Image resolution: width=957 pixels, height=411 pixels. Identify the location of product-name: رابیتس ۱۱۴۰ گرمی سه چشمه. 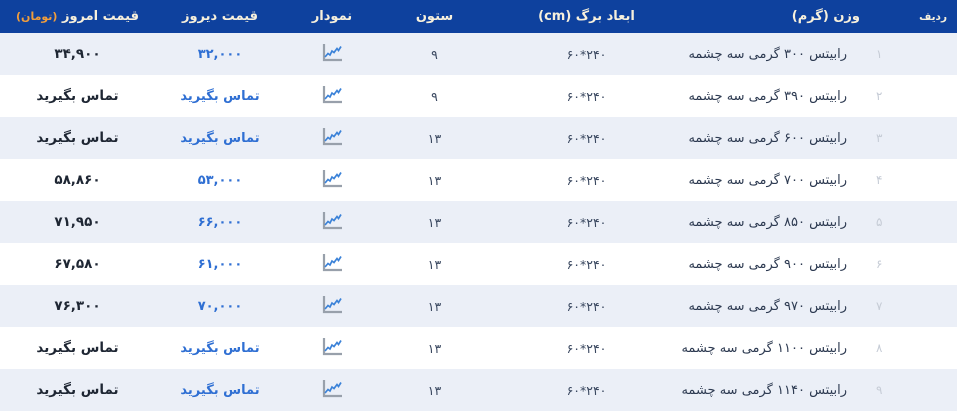
(764, 390).